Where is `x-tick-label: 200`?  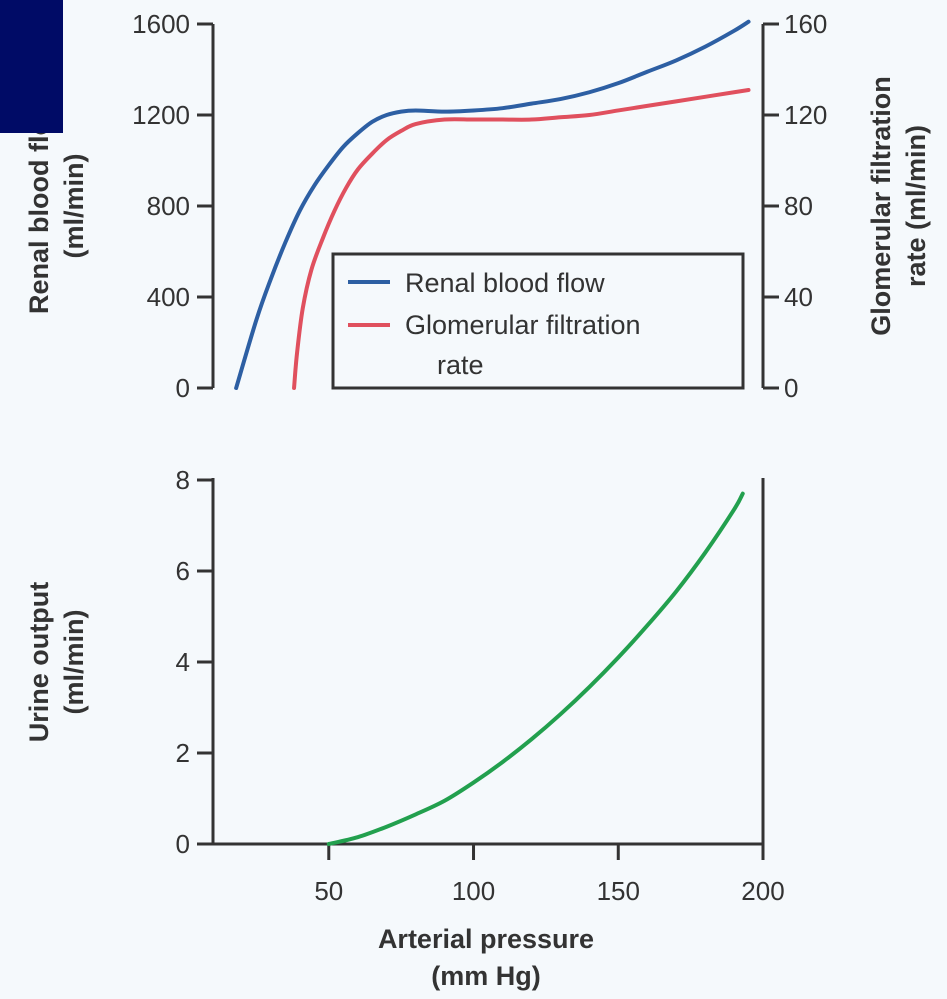 x-tick-label: 200 is located at coordinates (762, 891).